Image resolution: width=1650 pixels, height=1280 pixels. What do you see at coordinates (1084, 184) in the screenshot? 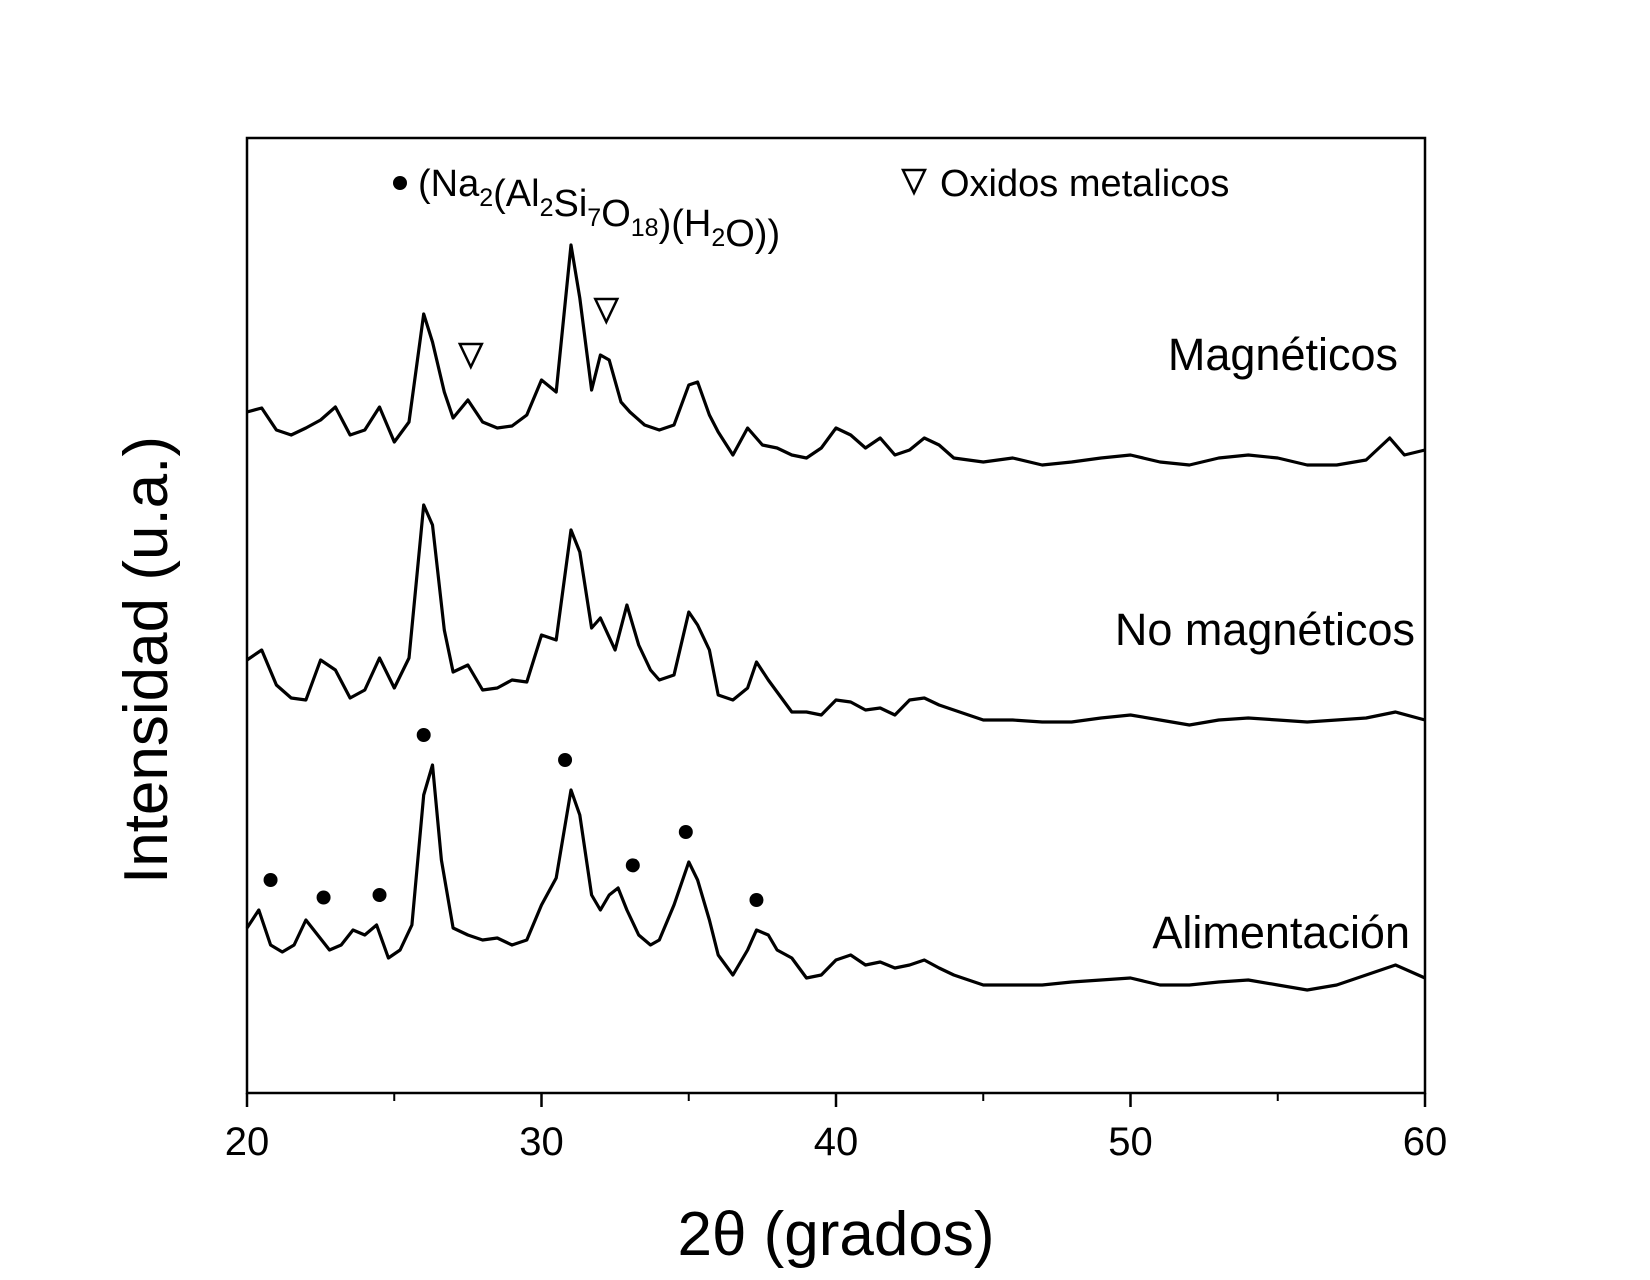
I see `legend-label-oxidos: Oxidos metalicos` at bounding box center [1084, 184].